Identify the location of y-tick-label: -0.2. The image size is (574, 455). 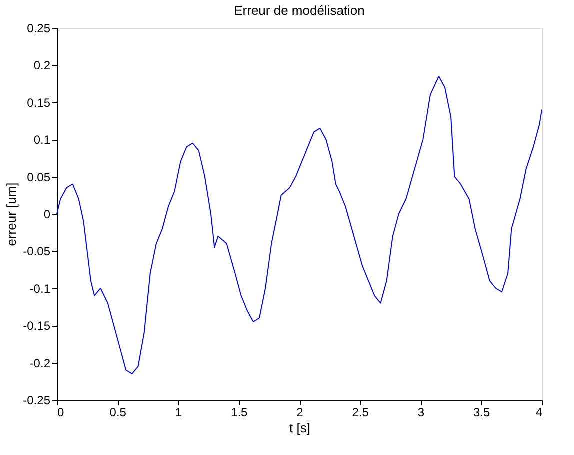
(40, 363).